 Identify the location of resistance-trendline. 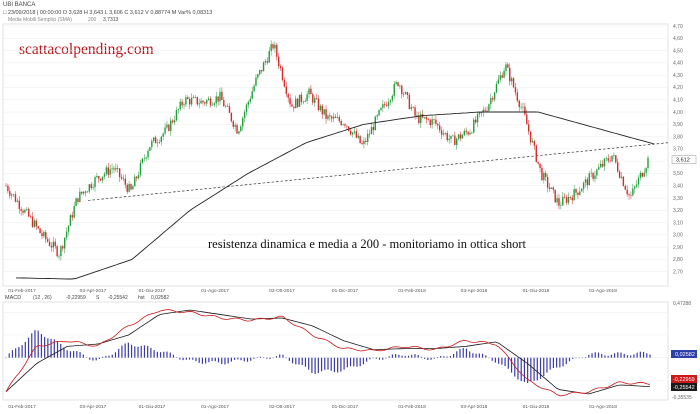
(378, 171).